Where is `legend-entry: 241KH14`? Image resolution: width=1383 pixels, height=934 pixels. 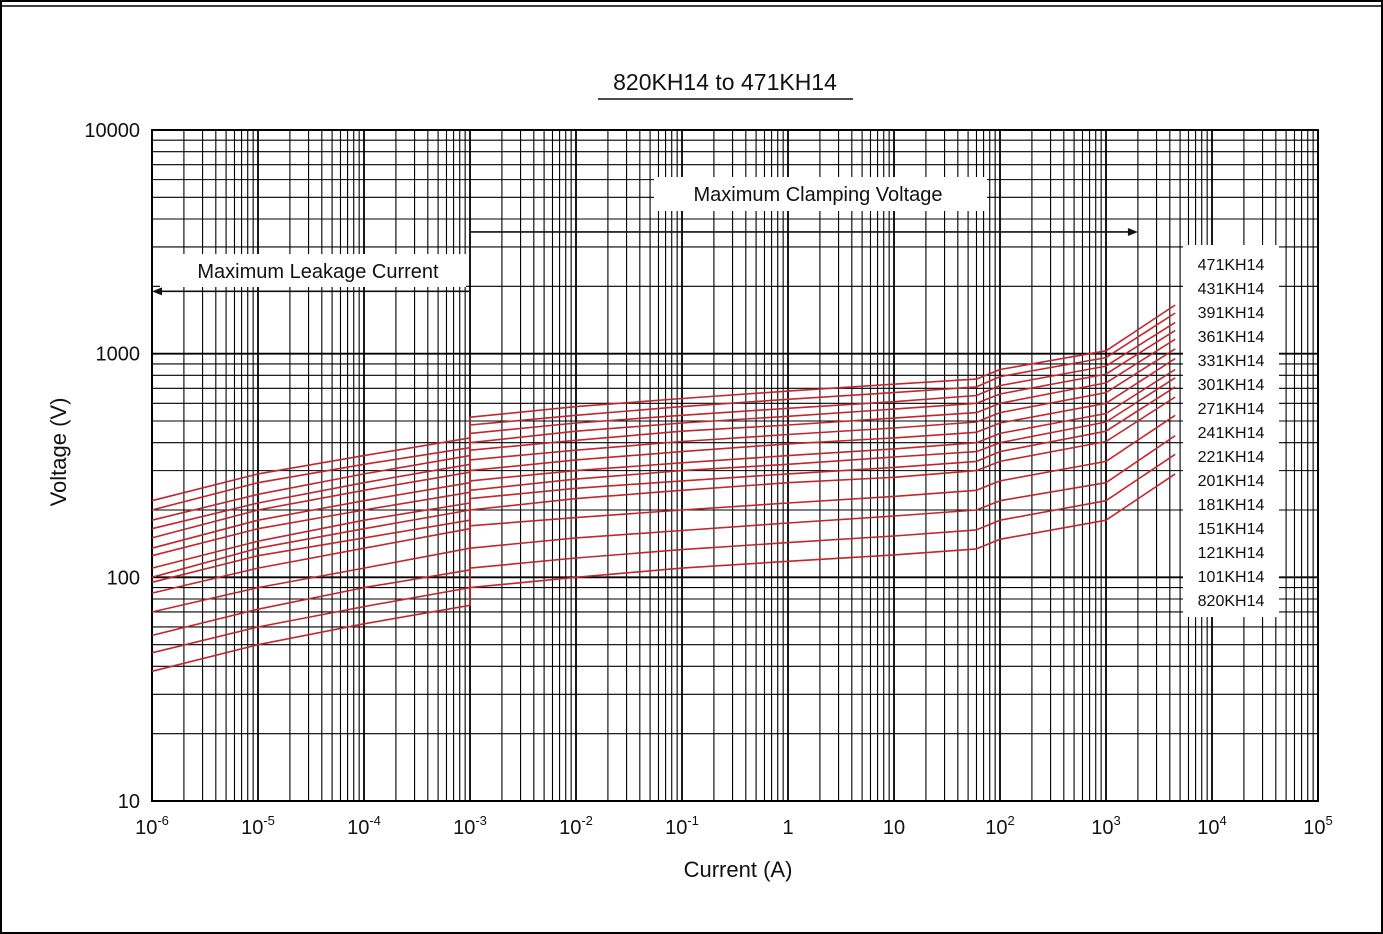
legend-entry: 241KH14 is located at coordinates (1231, 433).